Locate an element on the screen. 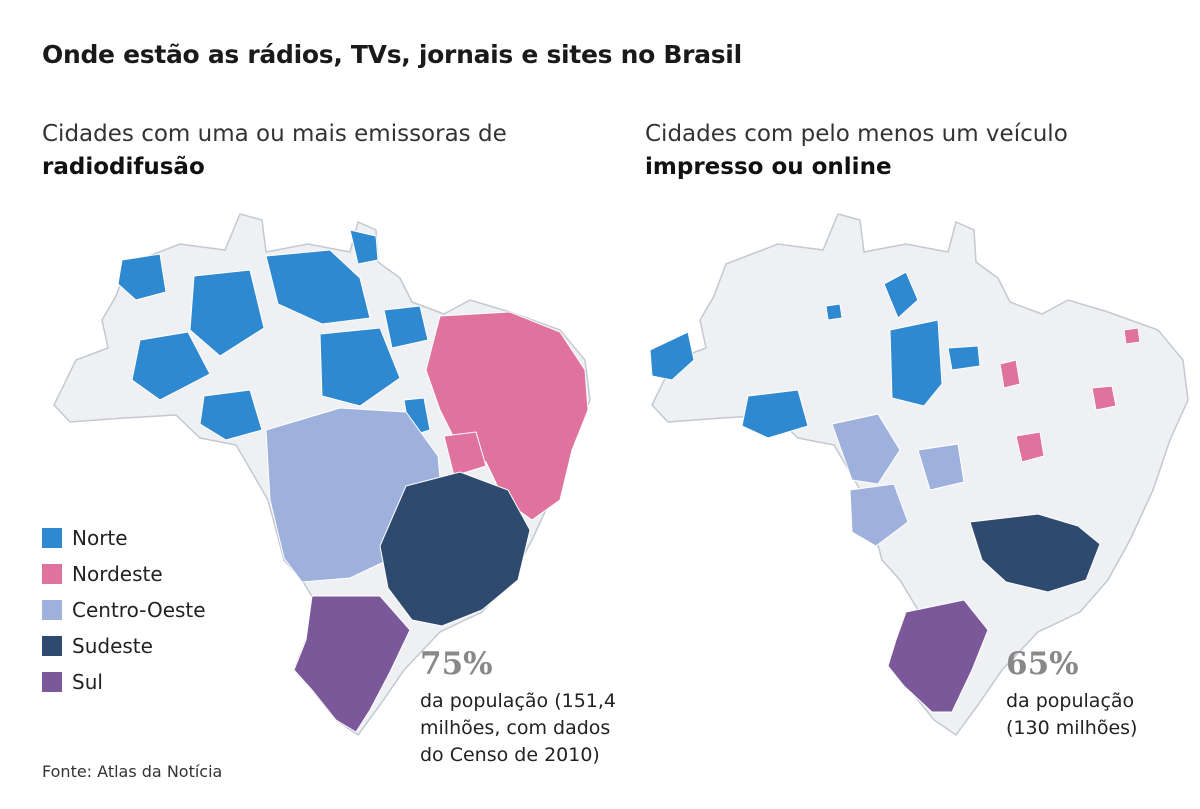  left-subtitle-emphasis: radiodifusão is located at coordinates (123, 167).